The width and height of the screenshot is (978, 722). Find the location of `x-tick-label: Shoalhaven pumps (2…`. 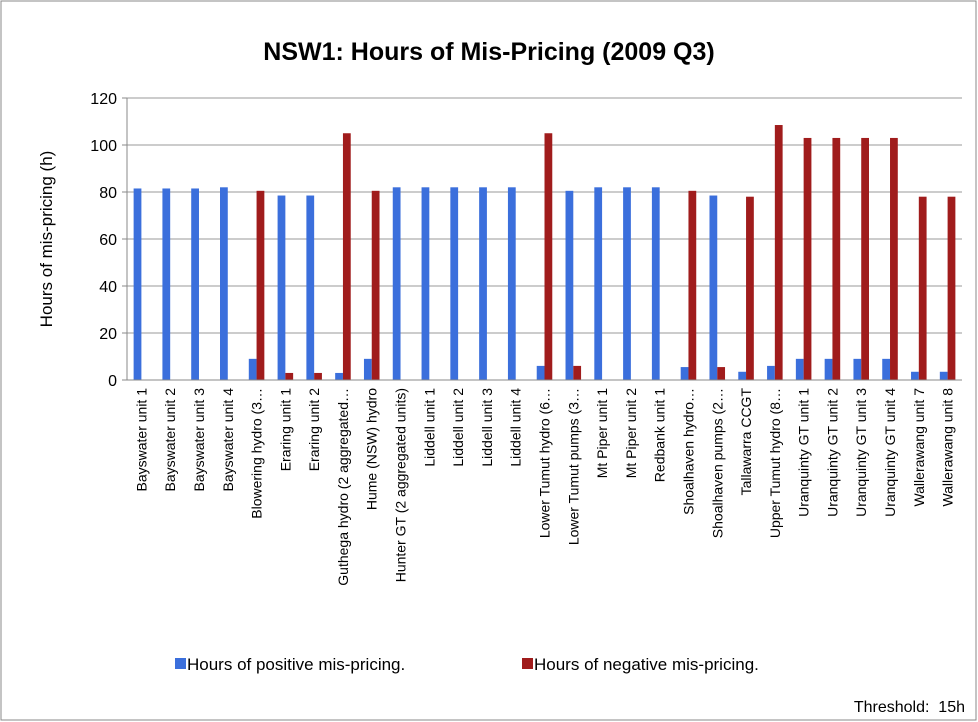

x-tick-label: Shoalhaven pumps (2… is located at coordinates (717, 463).